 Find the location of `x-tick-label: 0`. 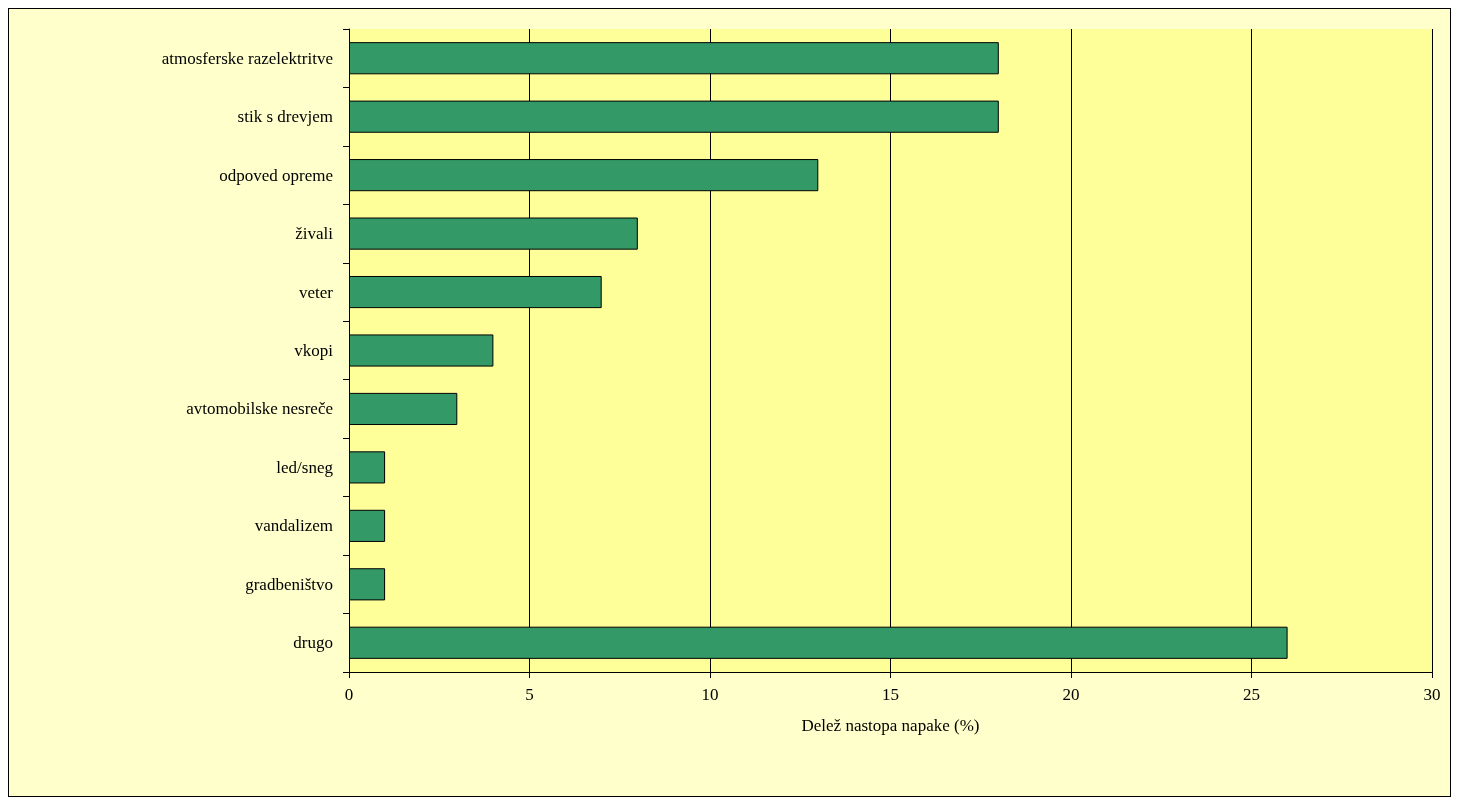

x-tick-label: 0 is located at coordinates (349, 694).